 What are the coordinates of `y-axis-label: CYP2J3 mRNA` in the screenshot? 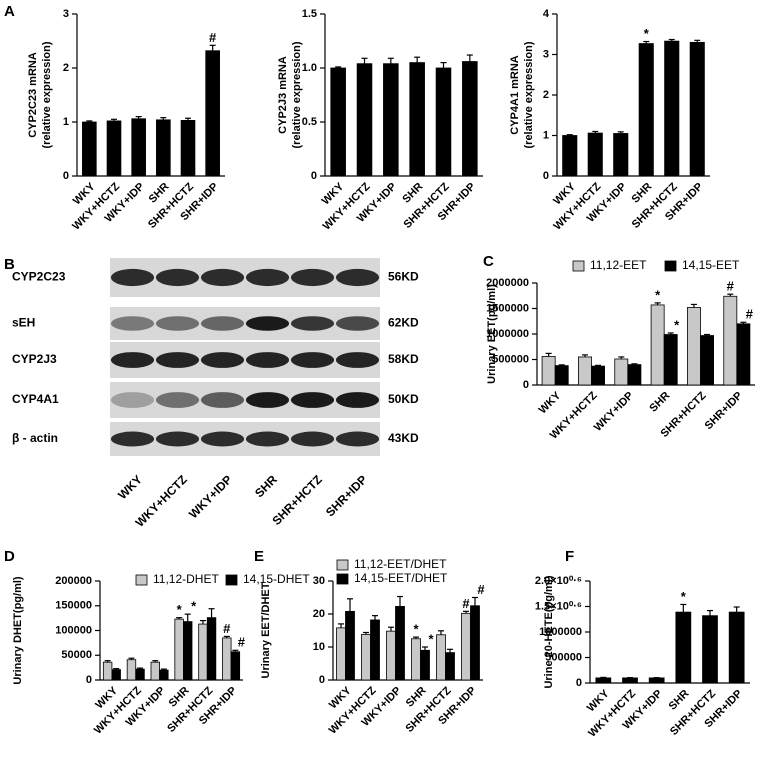 It's located at (283, 95).